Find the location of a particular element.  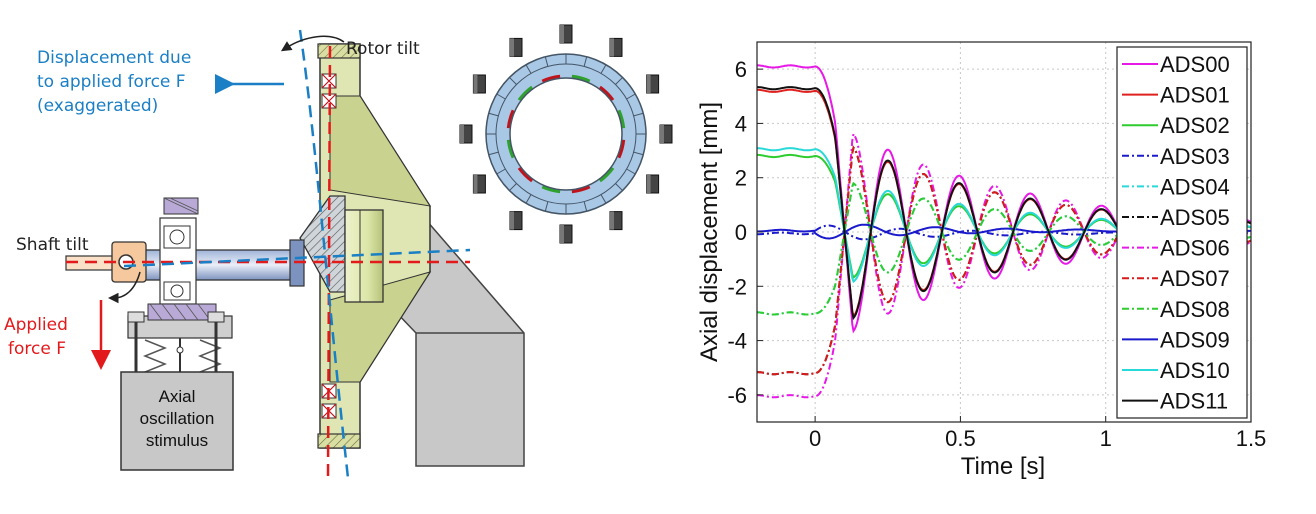

y-tick-label: -4 is located at coordinates (737, 341).